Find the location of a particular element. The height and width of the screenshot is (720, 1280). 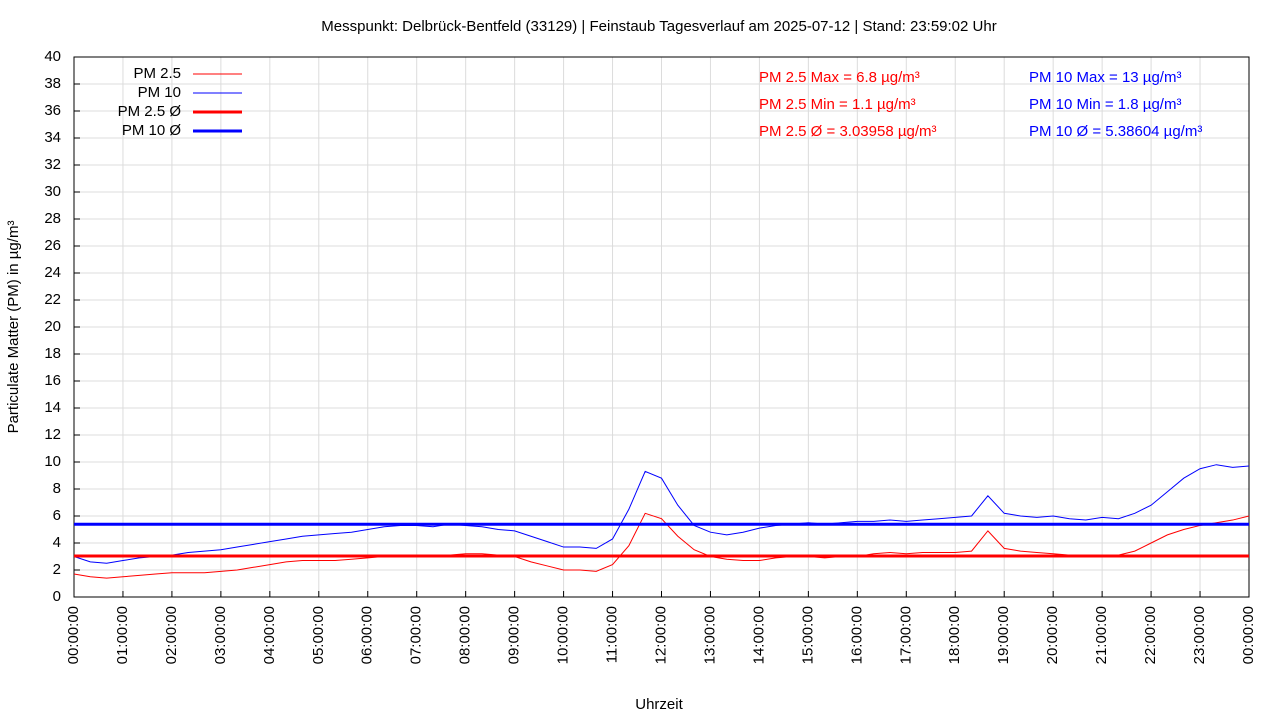

x-tick-label: 23:00:00 is located at coordinates (1199, 635).